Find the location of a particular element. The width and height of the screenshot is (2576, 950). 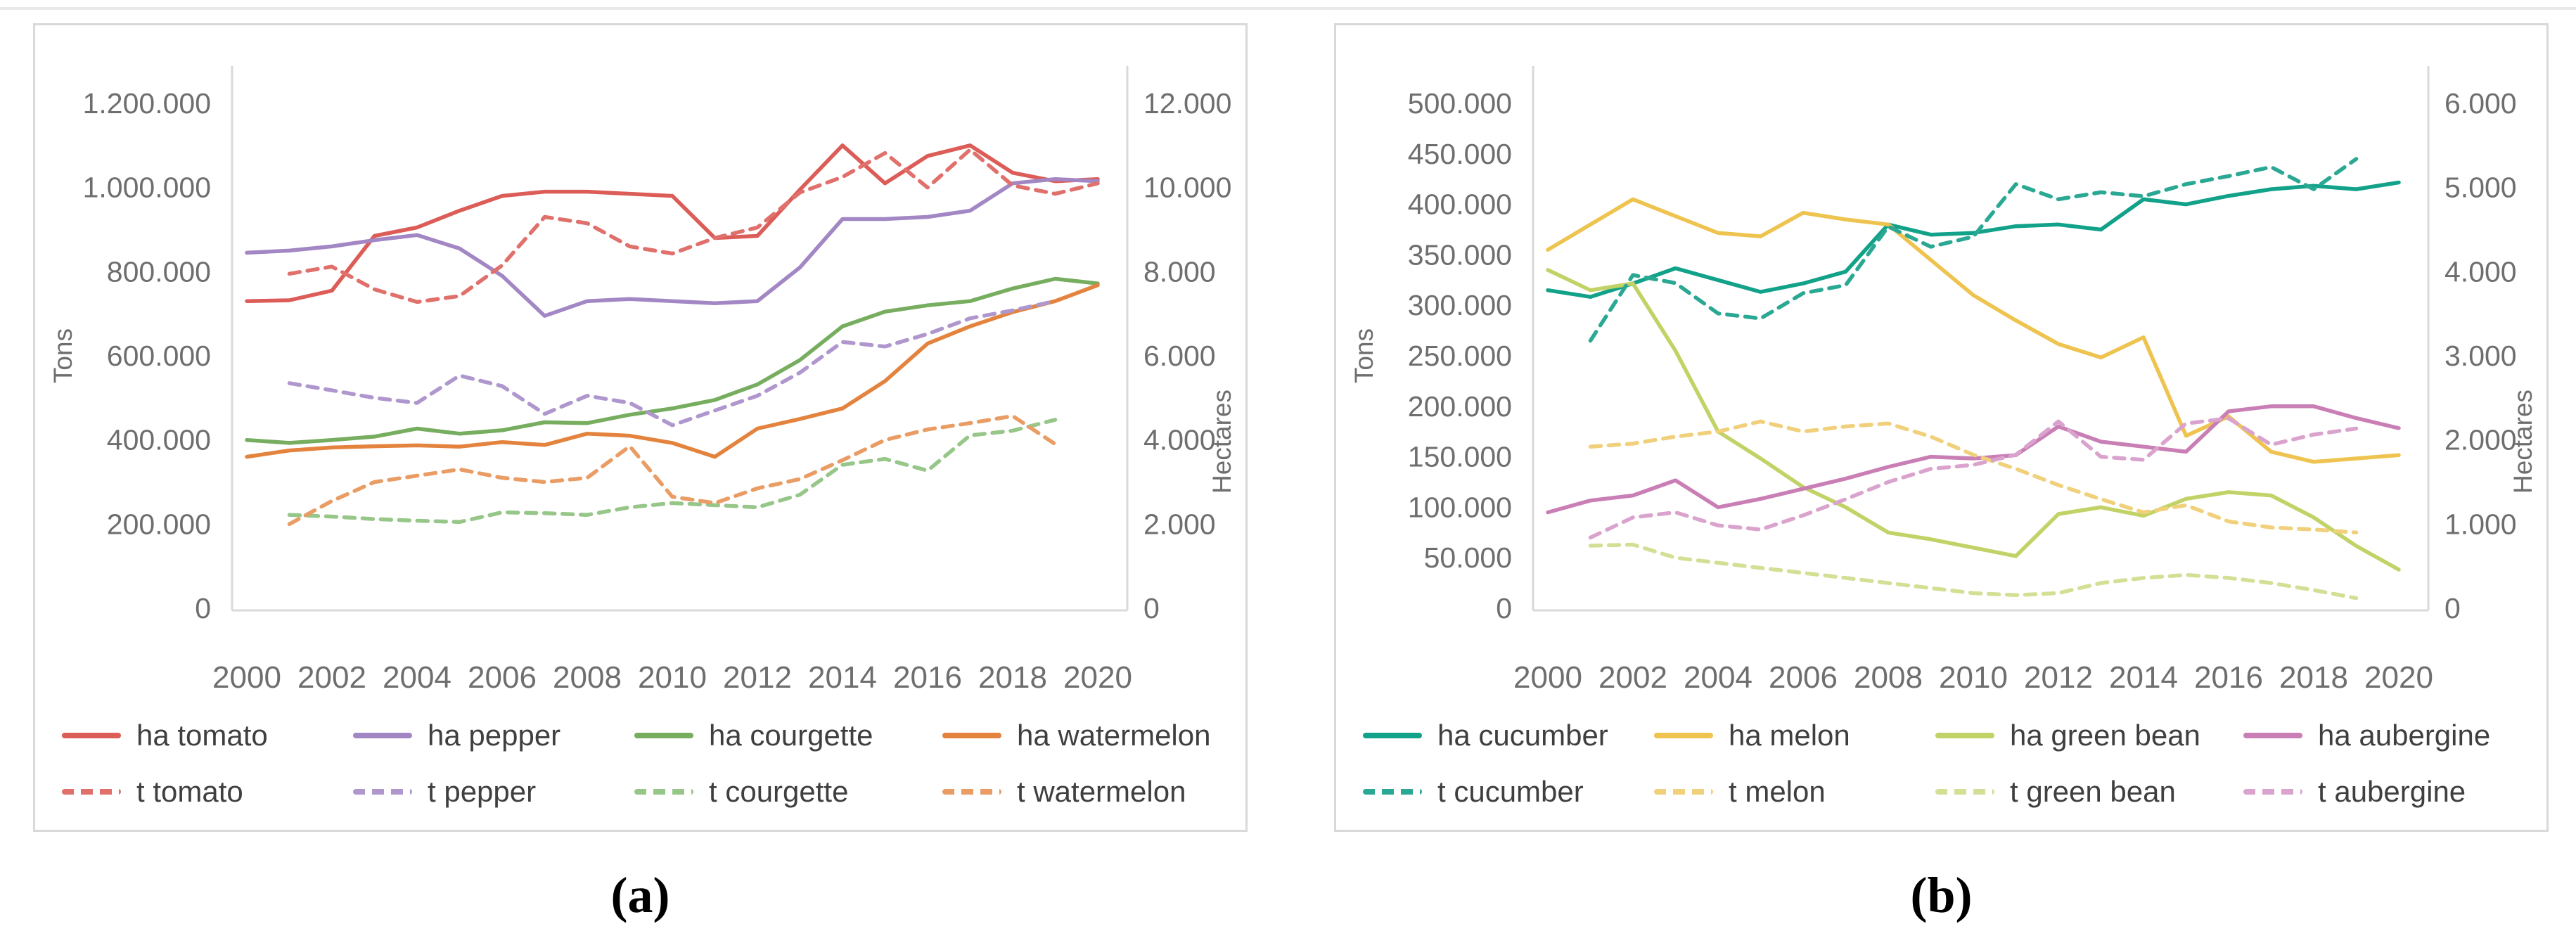

x-axis-tick-label: 2000 is located at coordinates (246, 677).